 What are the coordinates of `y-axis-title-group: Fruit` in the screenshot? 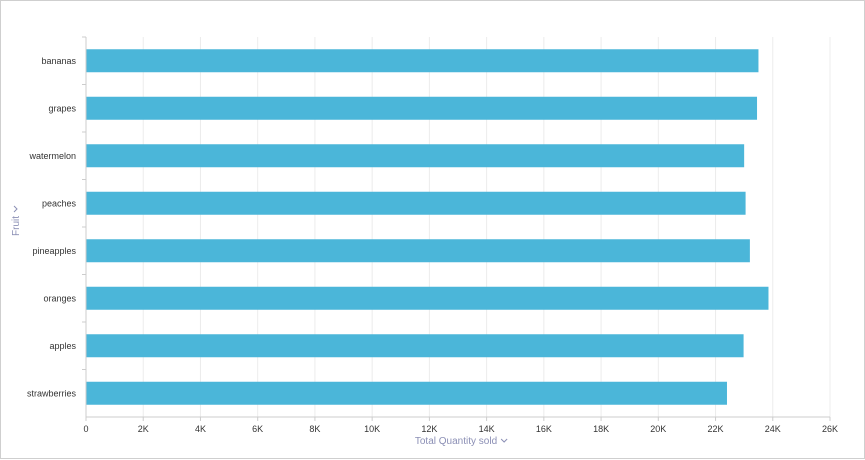 It's located at (16, 220).